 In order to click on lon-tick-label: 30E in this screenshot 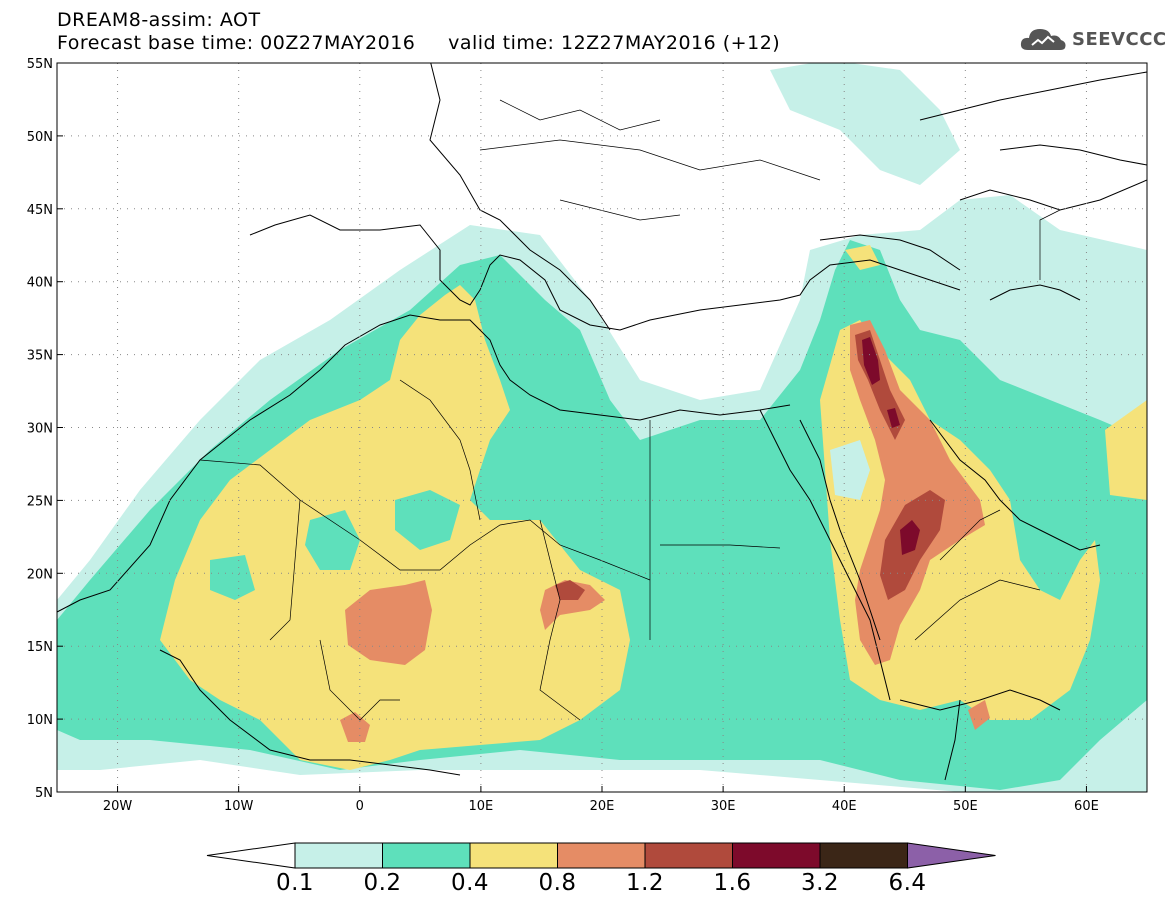, I will do `click(723, 806)`.